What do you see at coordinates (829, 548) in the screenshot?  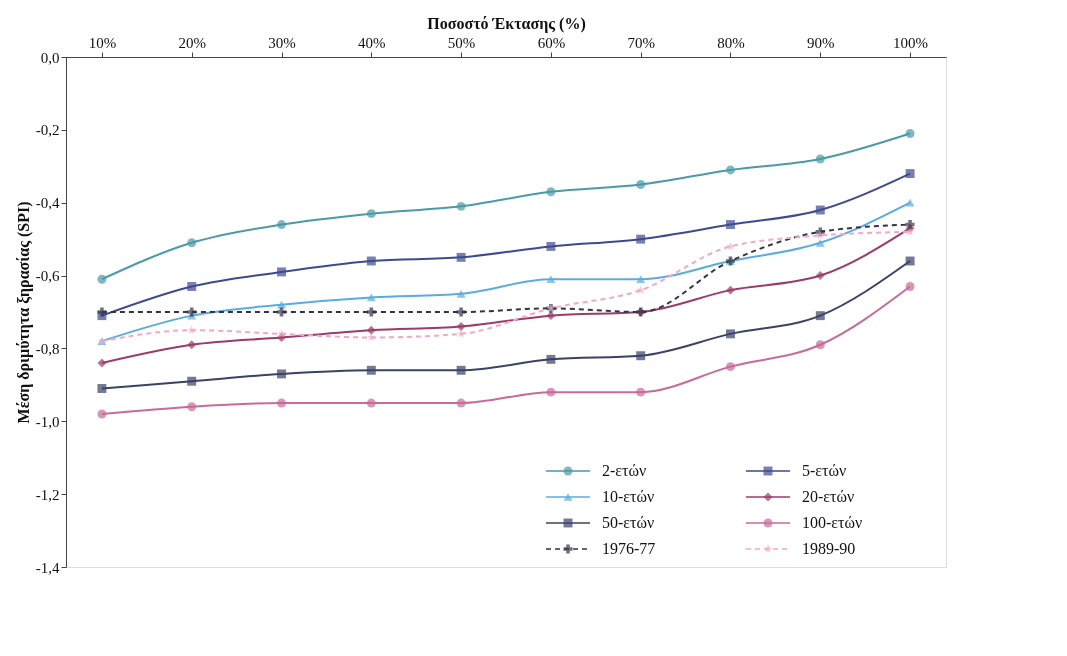 I see `legend-label: 1989-90` at bounding box center [829, 548].